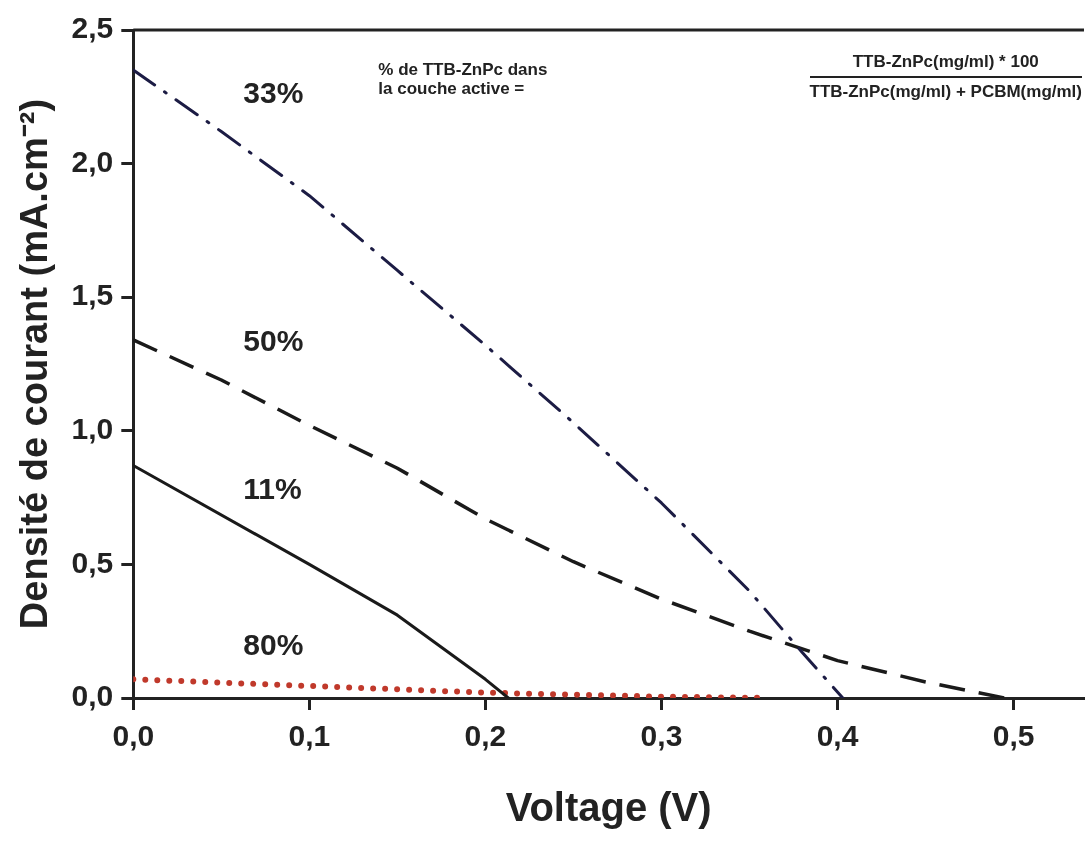 This screenshot has width=1086, height=848. I want to click on series-label: 50%, so click(273, 341).